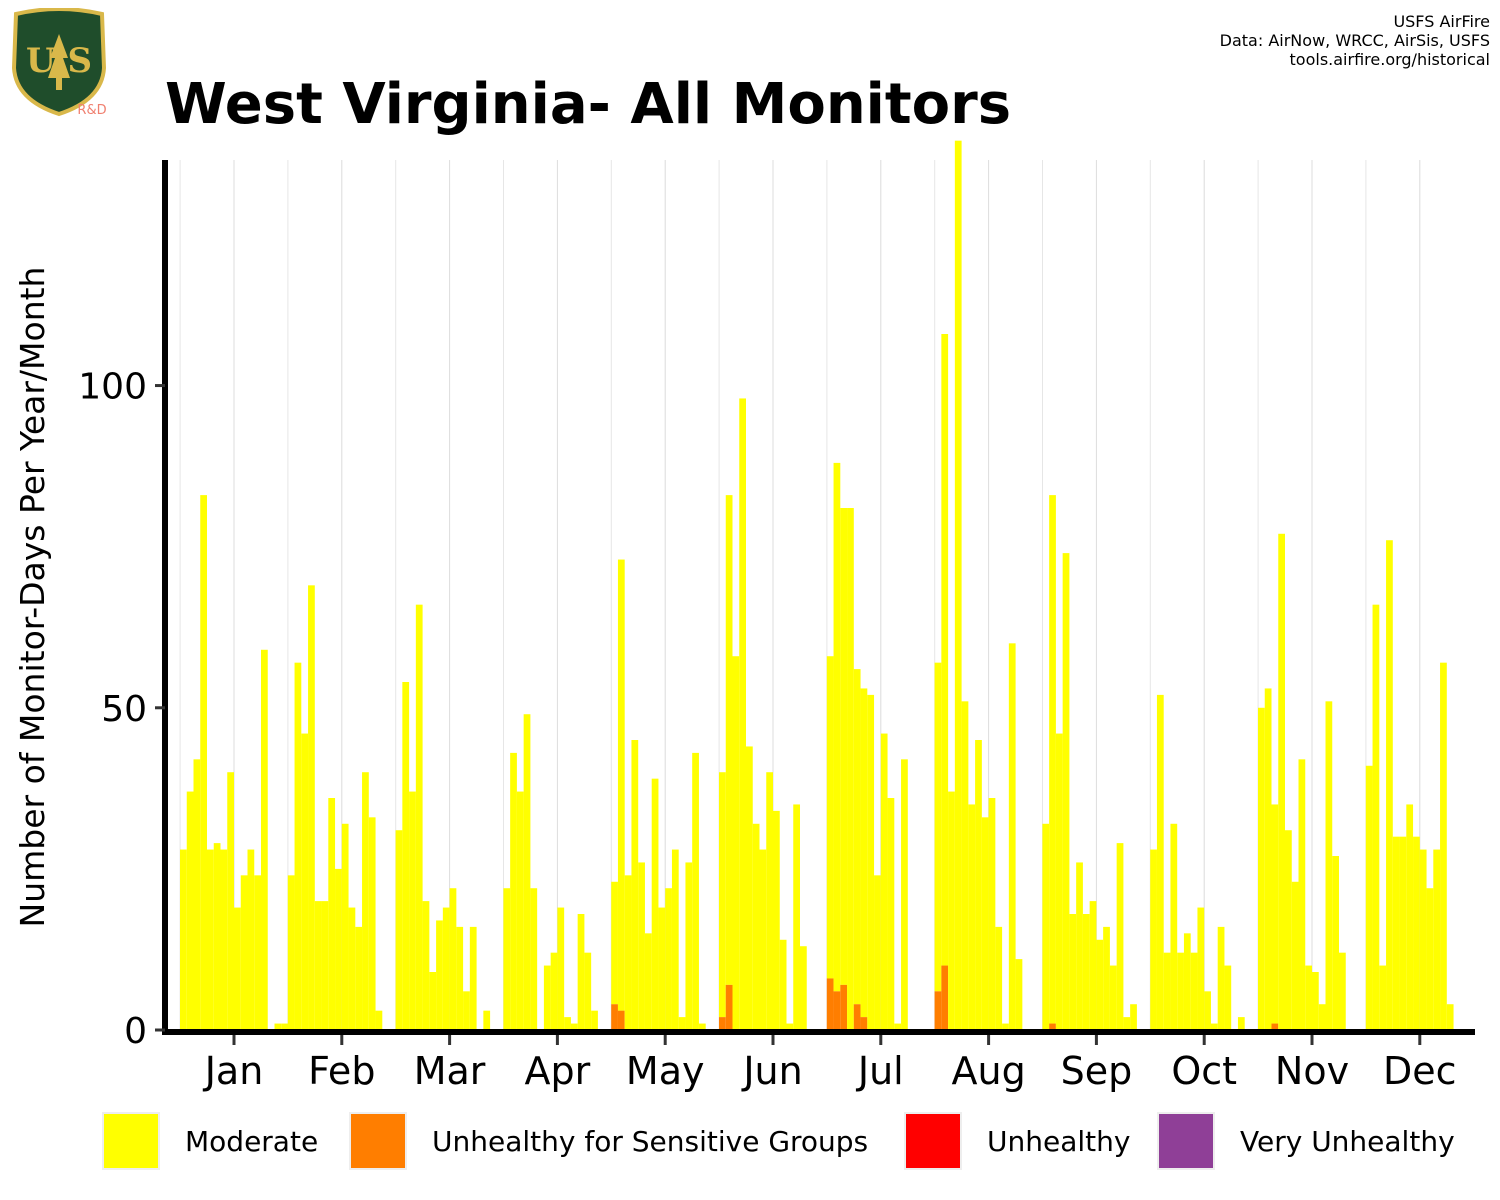 This screenshot has width=1500, height=1200. What do you see at coordinates (650, 1141) in the screenshot?
I see `legend-label: Unhealthy for Sensitive Groups` at bounding box center [650, 1141].